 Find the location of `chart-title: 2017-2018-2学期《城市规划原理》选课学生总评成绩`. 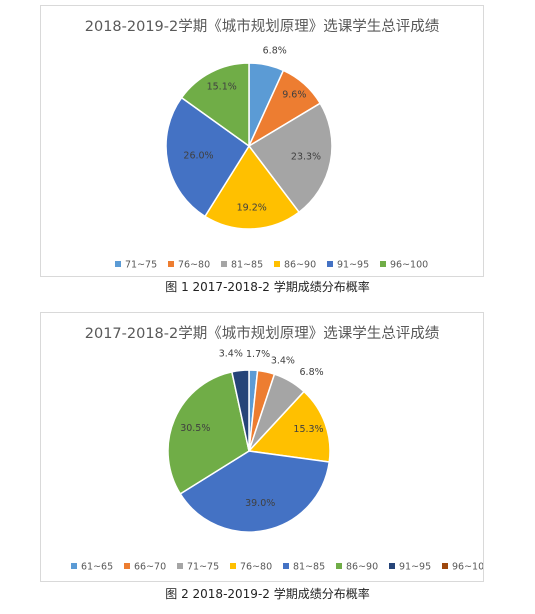

chart-title: 2017-2018-2学期《城市规划原理》选课学生总评成绩 is located at coordinates (262, 334).